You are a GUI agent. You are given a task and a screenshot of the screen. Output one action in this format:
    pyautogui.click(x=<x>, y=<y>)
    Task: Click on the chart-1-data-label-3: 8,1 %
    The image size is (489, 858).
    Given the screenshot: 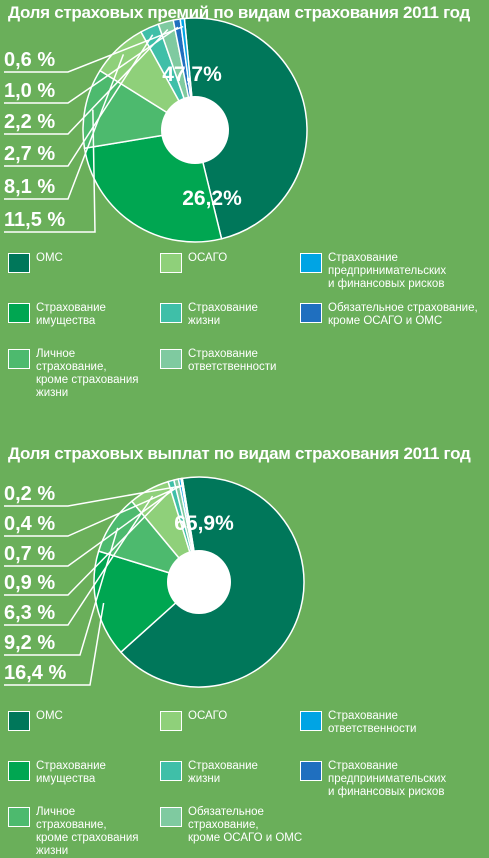 What is the action you would take?
    pyautogui.click(x=29, y=187)
    